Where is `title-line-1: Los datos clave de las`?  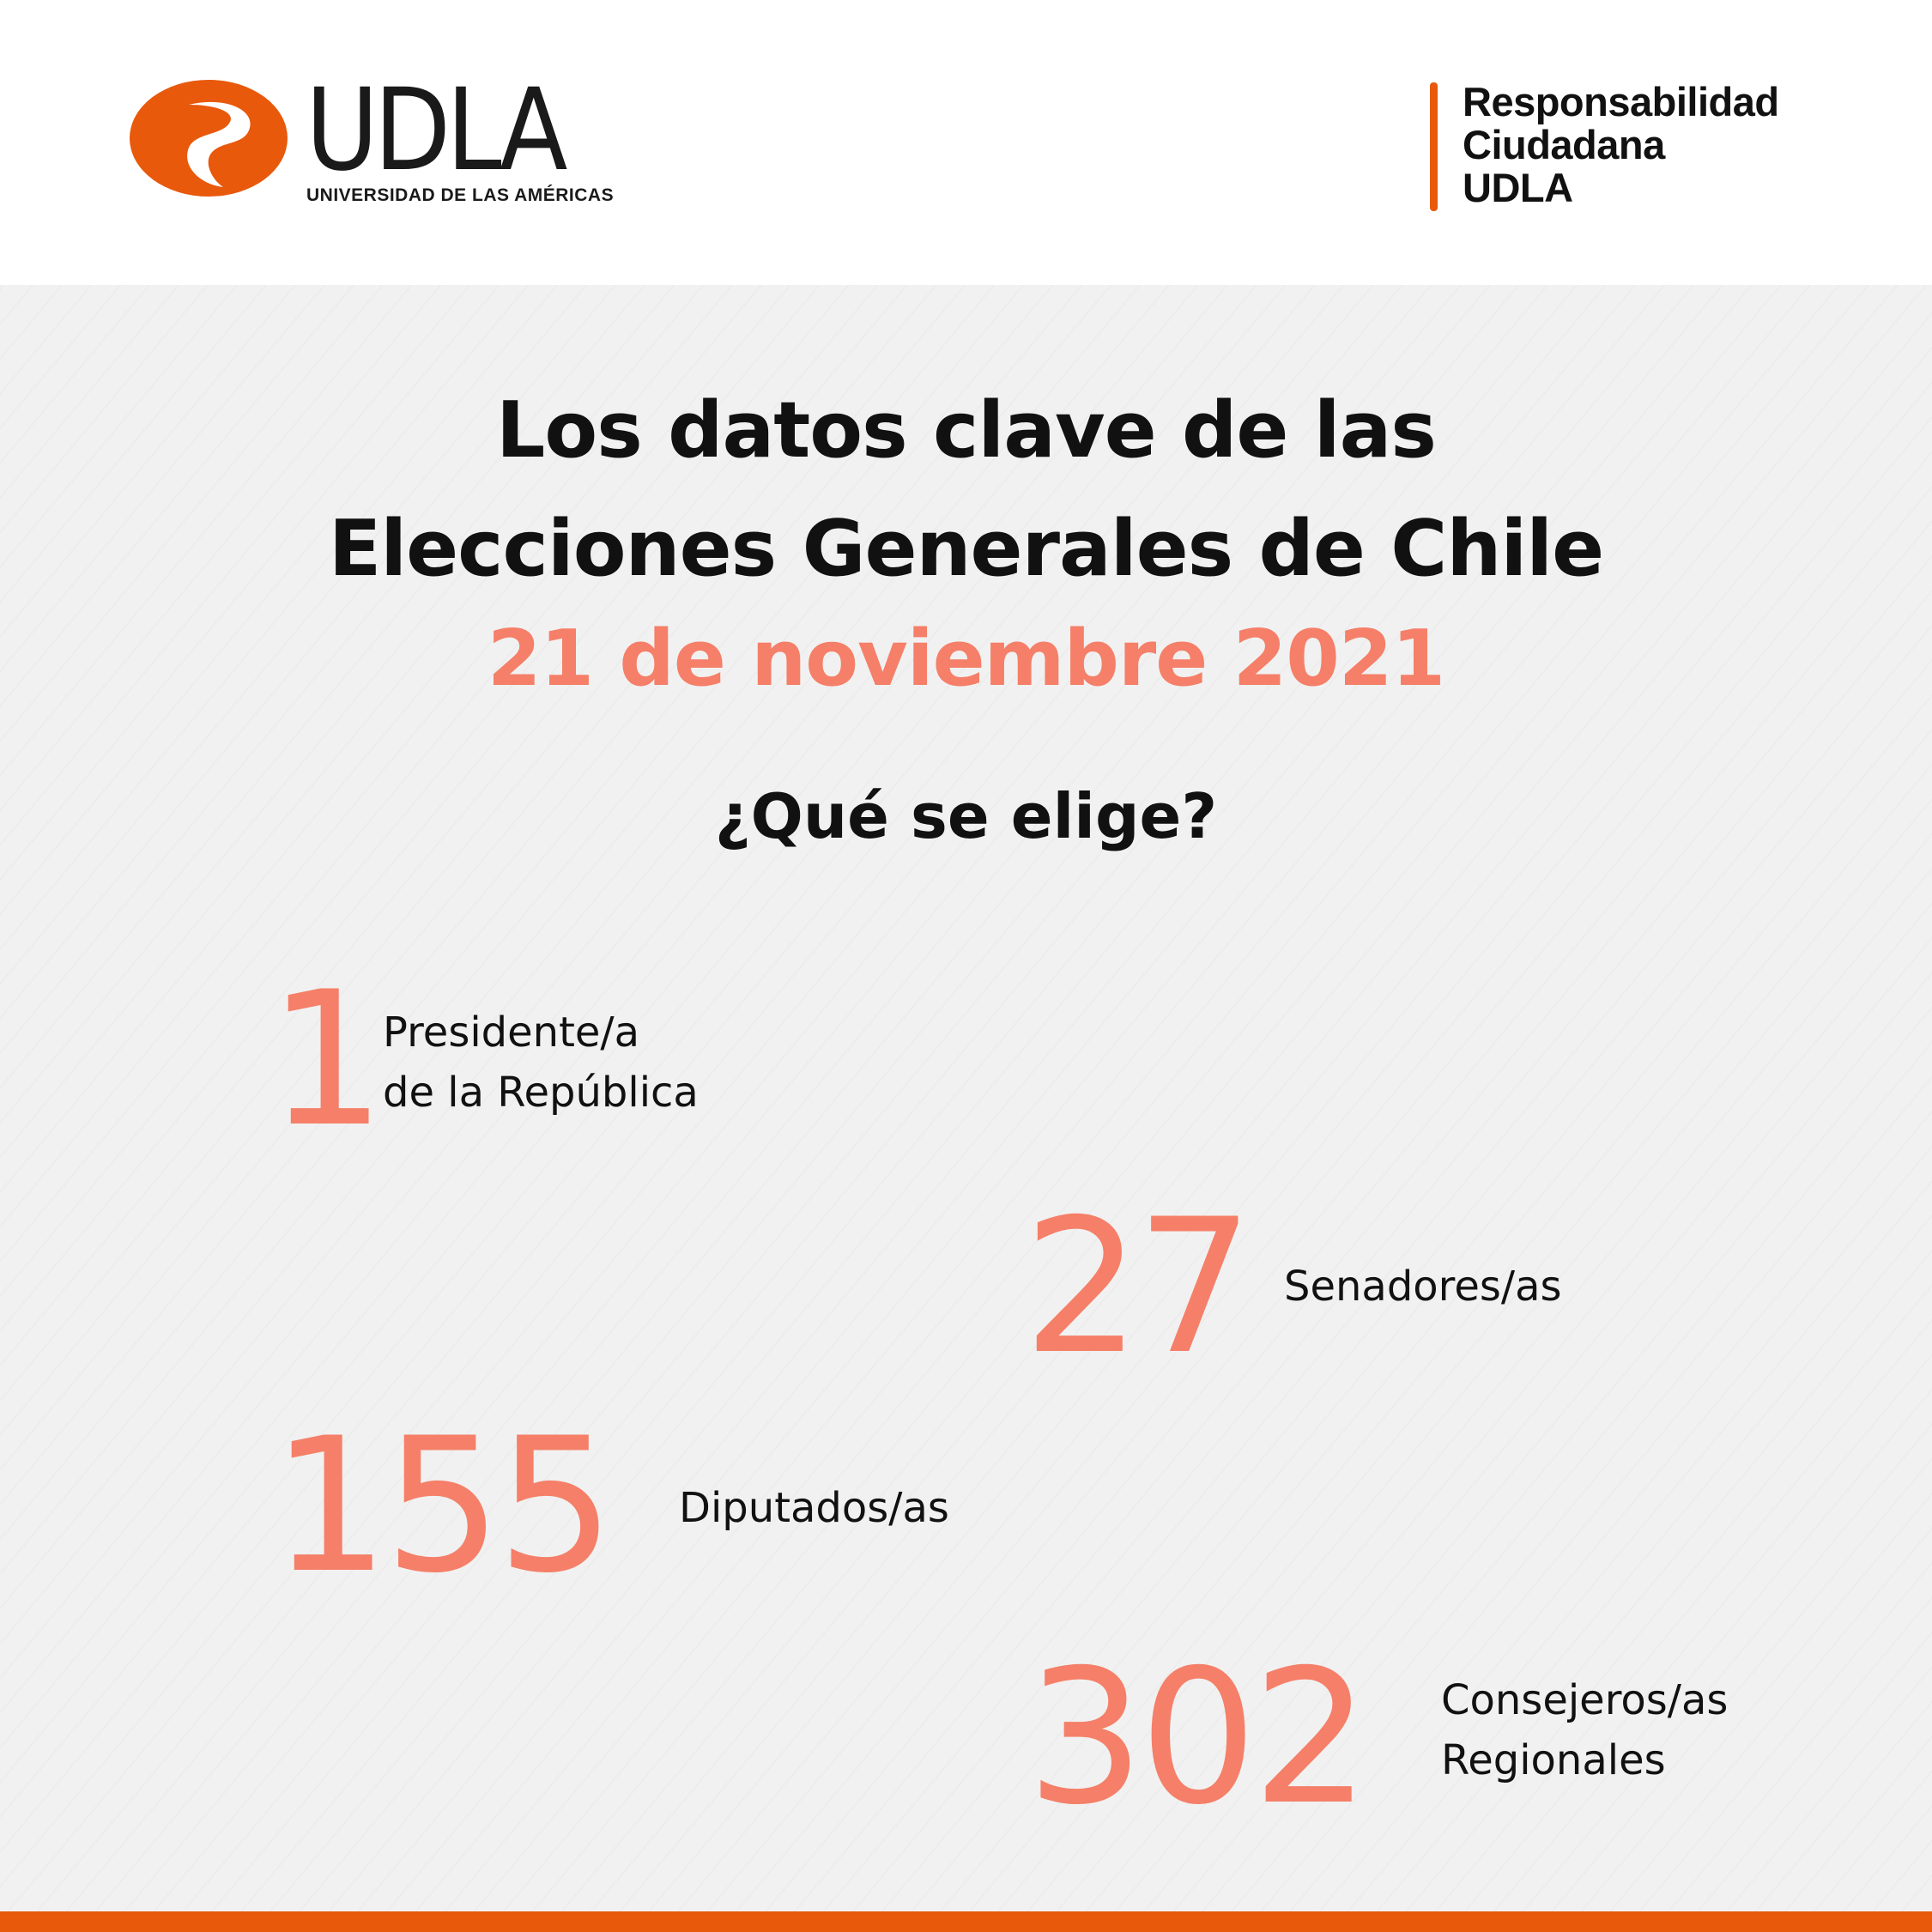 title-line-1: Los datos clave de las is located at coordinates (966, 430).